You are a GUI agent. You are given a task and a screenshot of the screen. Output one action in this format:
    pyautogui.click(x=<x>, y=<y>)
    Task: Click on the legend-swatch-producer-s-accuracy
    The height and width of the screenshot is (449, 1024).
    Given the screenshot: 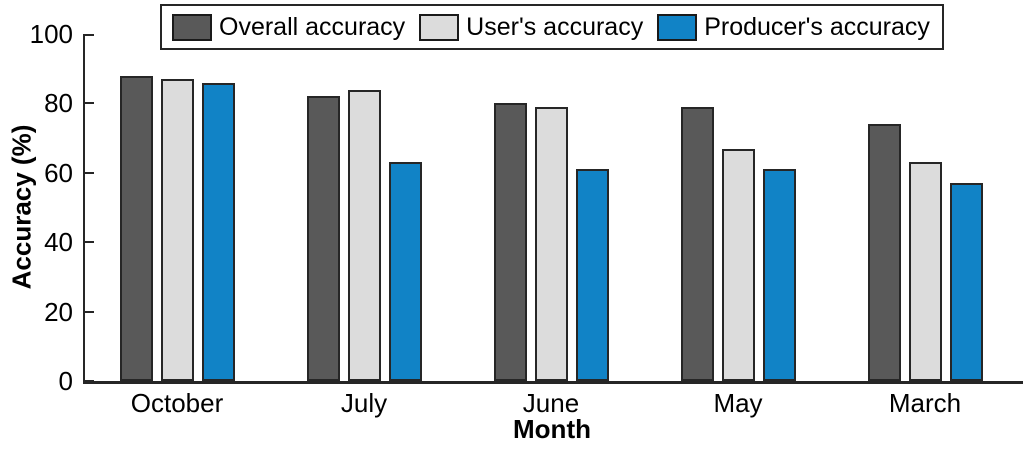 What is the action you would take?
    pyautogui.click(x=677, y=27)
    